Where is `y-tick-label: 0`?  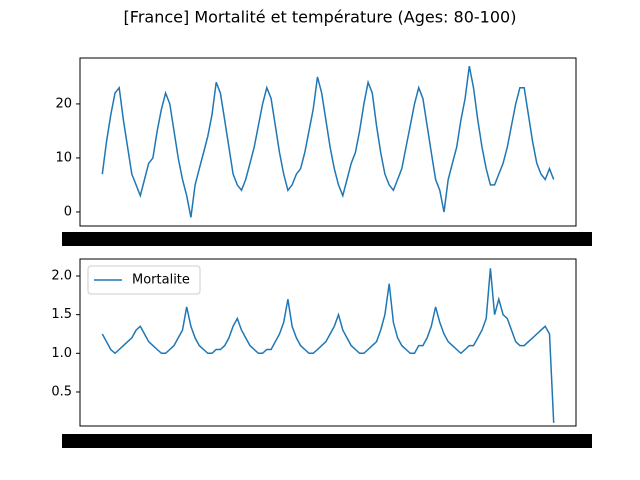 y-tick-label: 0 is located at coordinates (68, 211).